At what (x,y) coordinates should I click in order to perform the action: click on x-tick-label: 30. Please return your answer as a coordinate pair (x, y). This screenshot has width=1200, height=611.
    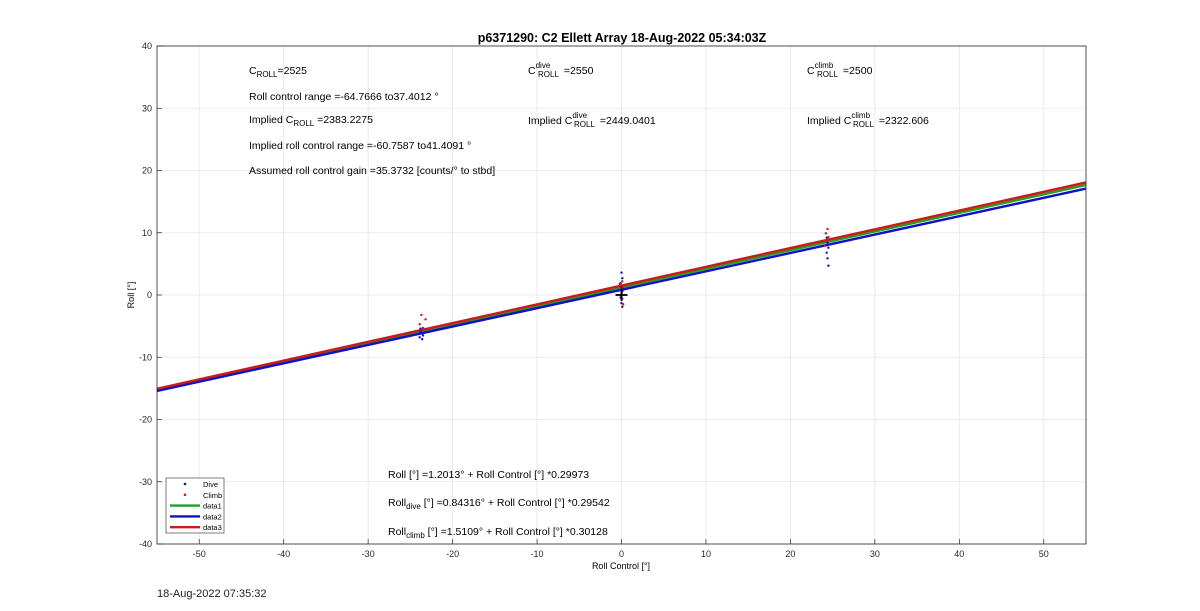
    Looking at the image, I should click on (875, 554).